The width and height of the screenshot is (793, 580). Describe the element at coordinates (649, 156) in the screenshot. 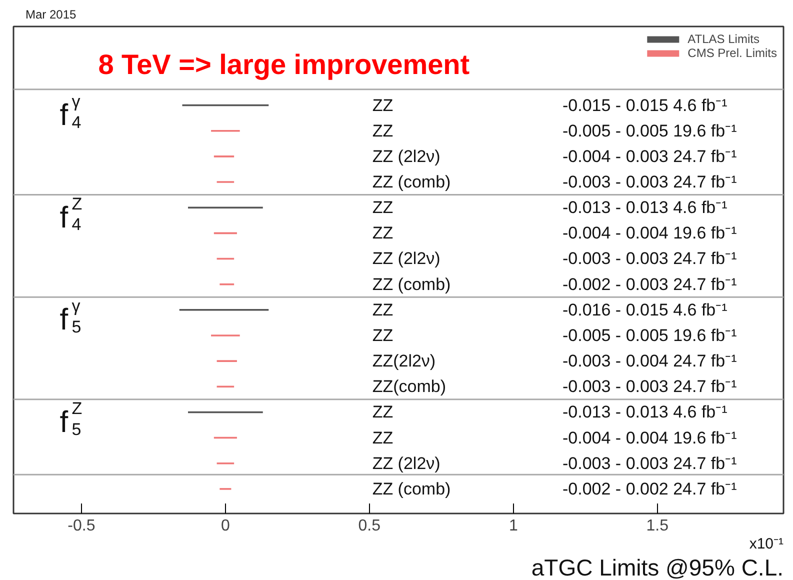

I see `text: -0.004 - 0.003 24.7 fb⁻¹` at that location.